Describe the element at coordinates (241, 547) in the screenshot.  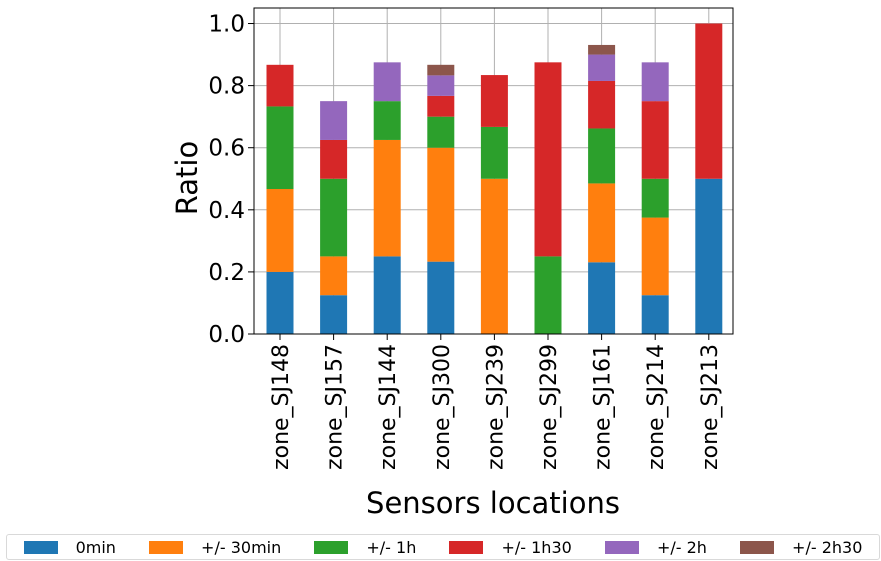
I see `legend-label: +/- 30min` at that location.